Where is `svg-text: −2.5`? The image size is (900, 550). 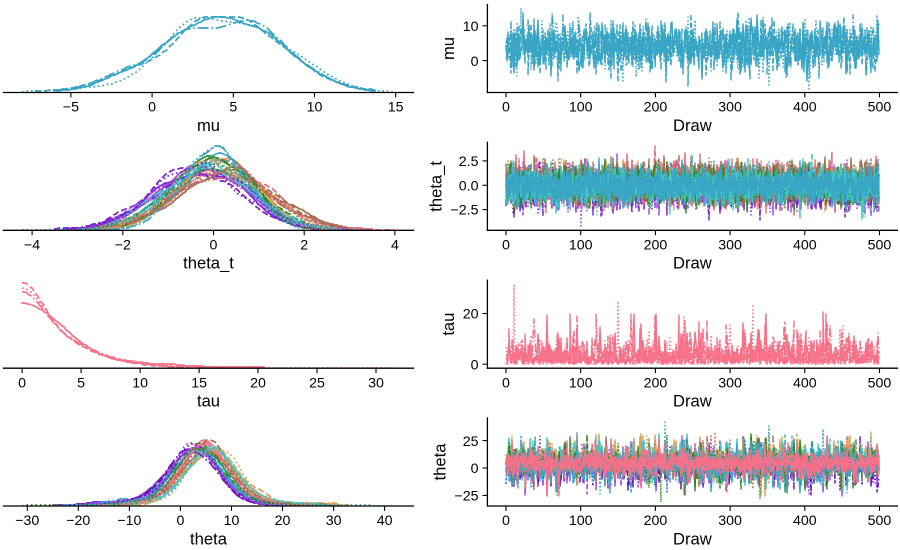
svg-text: −2.5 is located at coordinates (464, 211).